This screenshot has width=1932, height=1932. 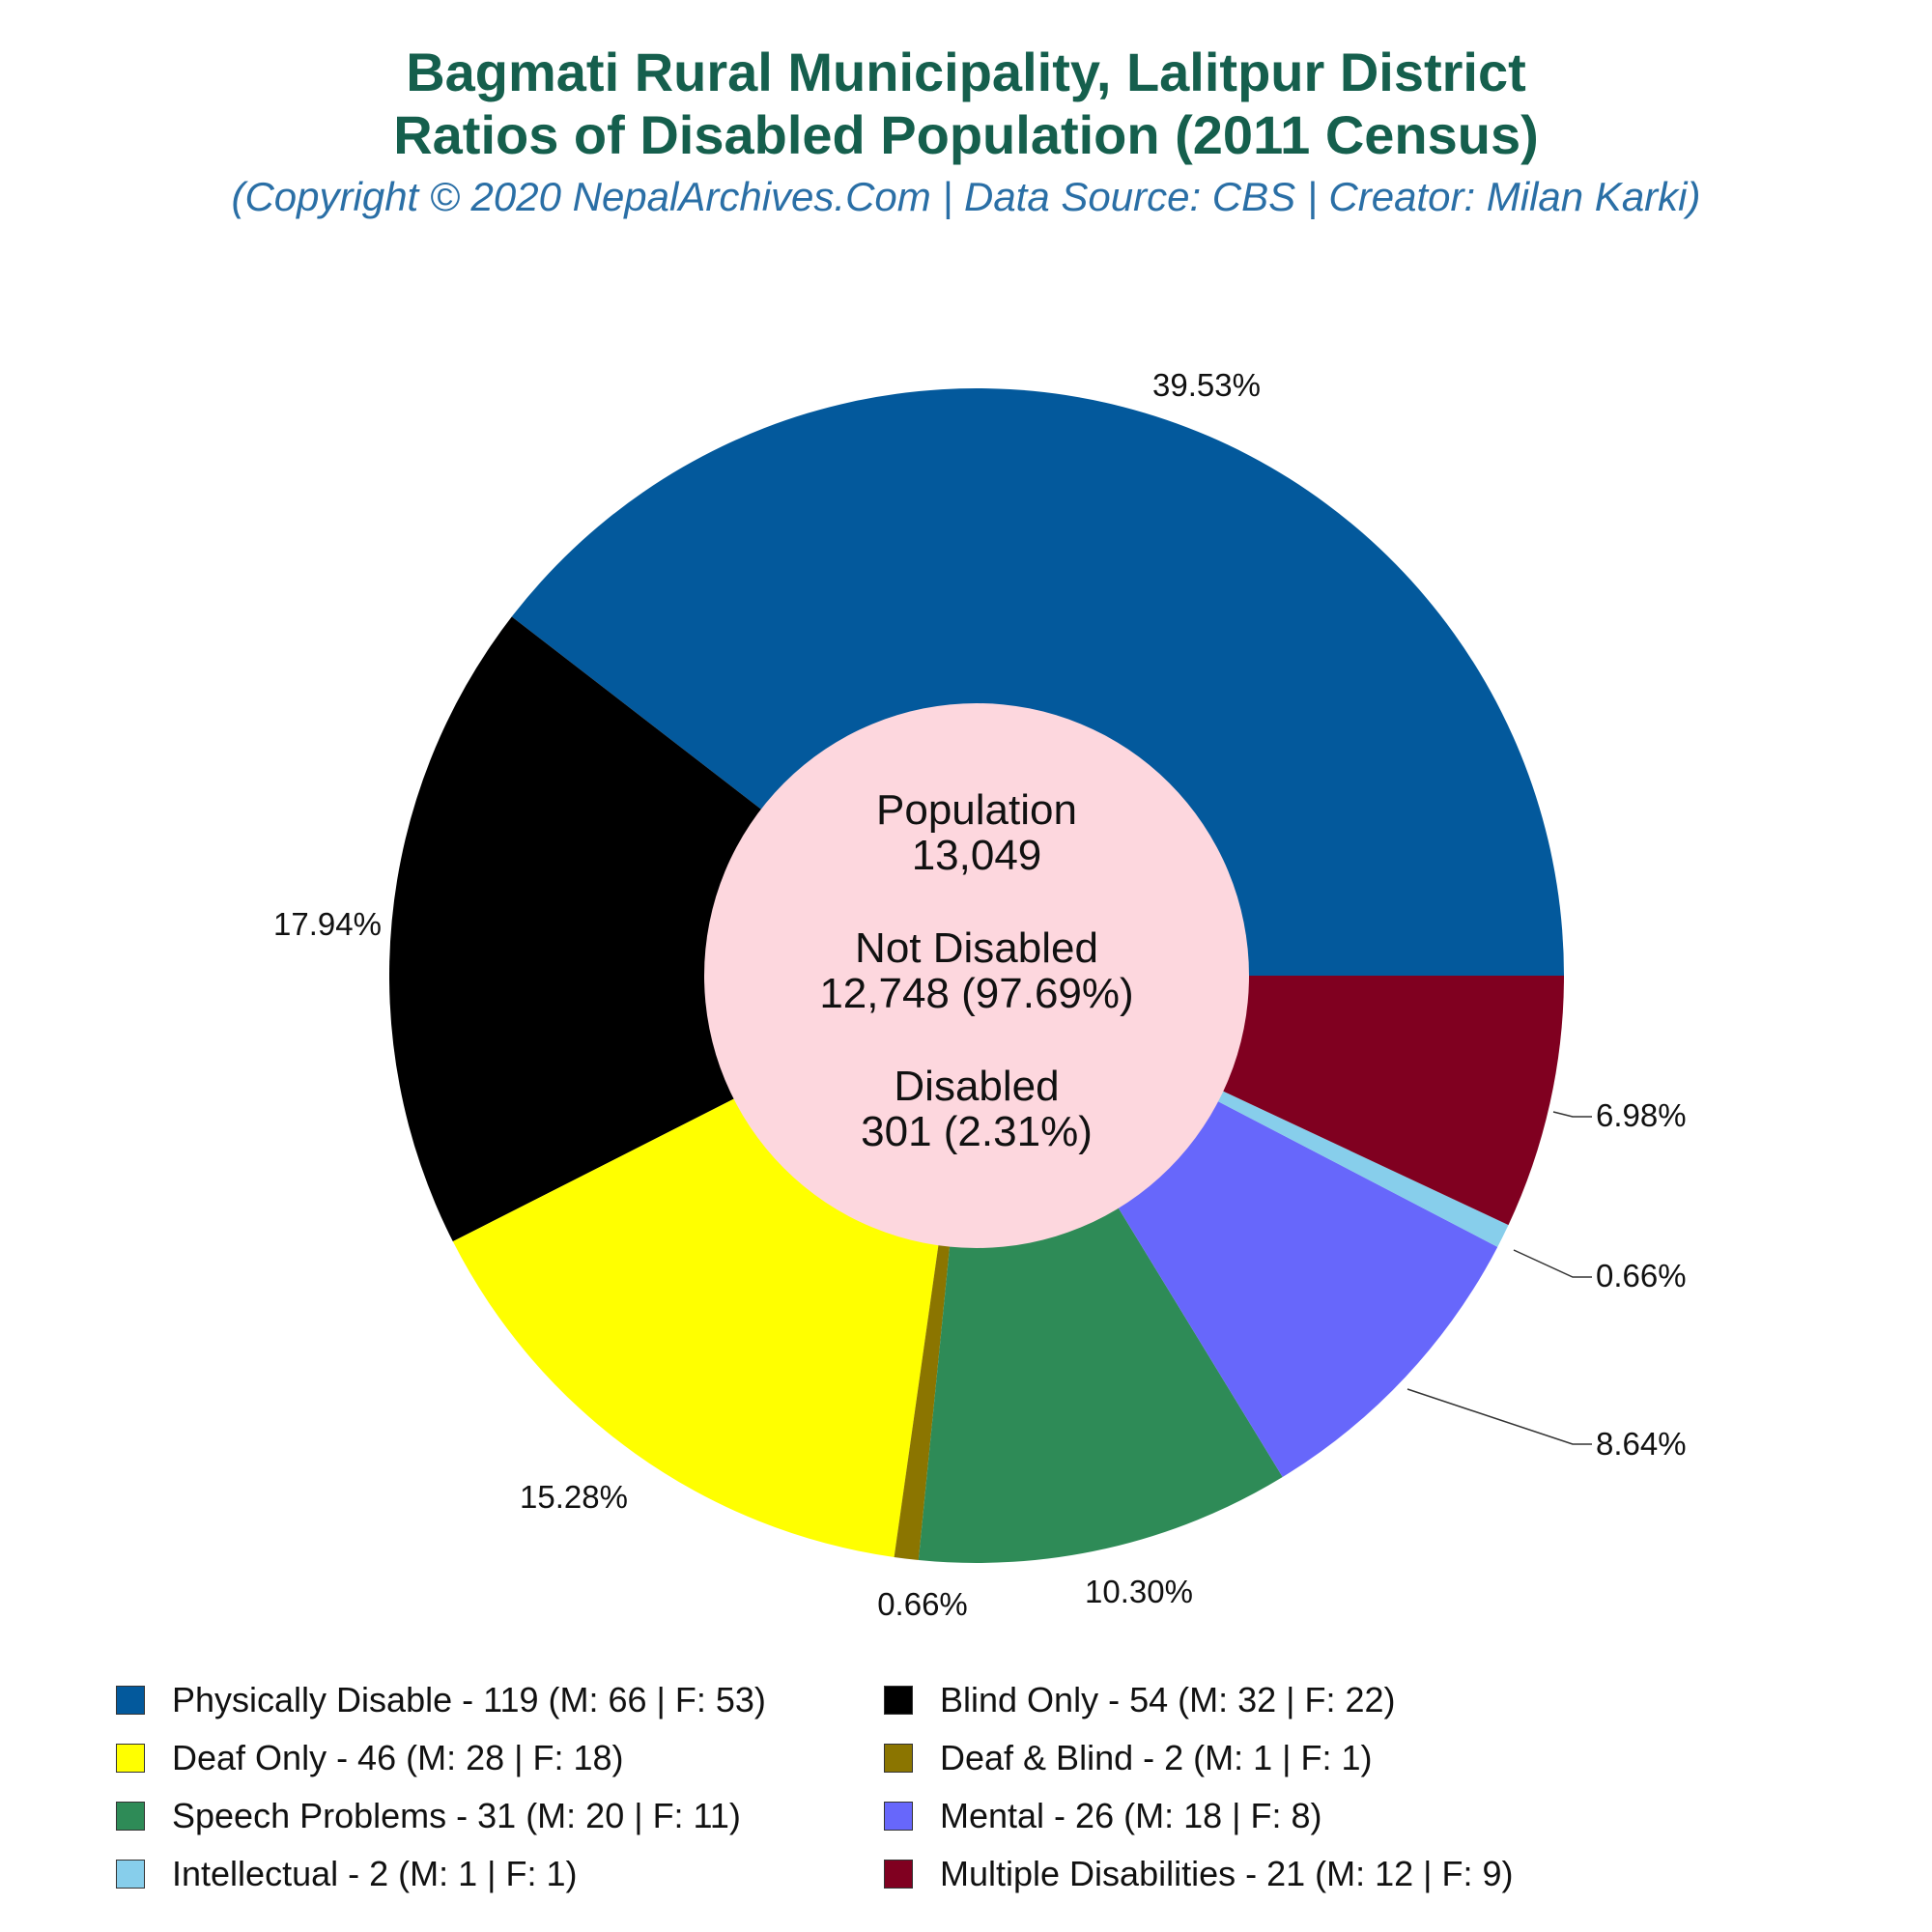 I want to click on legend-label: Deaf & Blind - 2 (M: 1 | F: 1), so click(x=1156, y=1757).